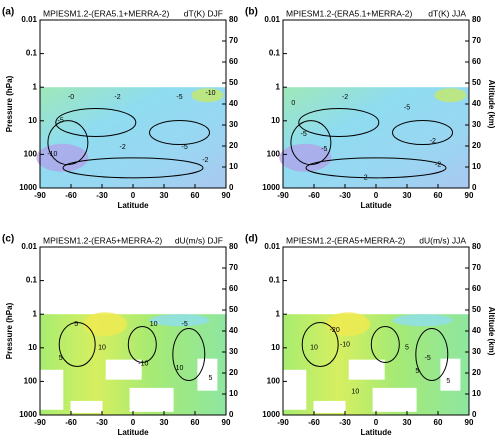  Describe the element at coordinates (442, 240) in the screenshot. I see `panel-subtitle: dU(m/s) JJA` at that location.